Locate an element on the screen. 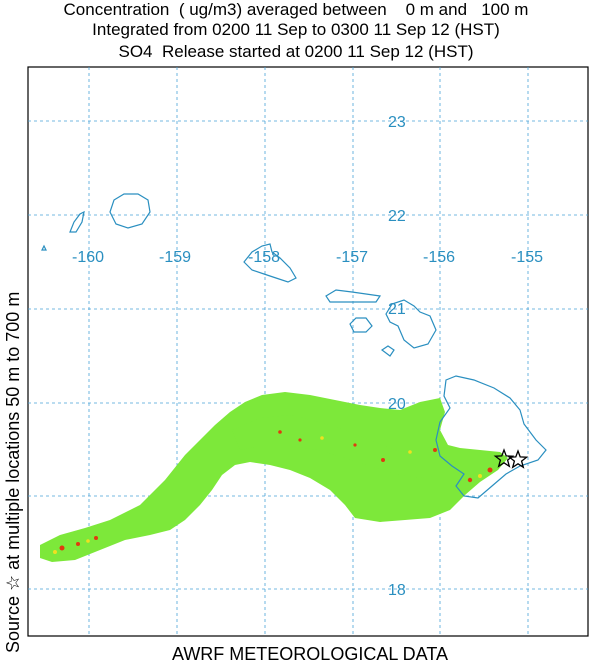 This screenshot has height=668, width=592. lat-label-20: 20 is located at coordinates (397, 404).